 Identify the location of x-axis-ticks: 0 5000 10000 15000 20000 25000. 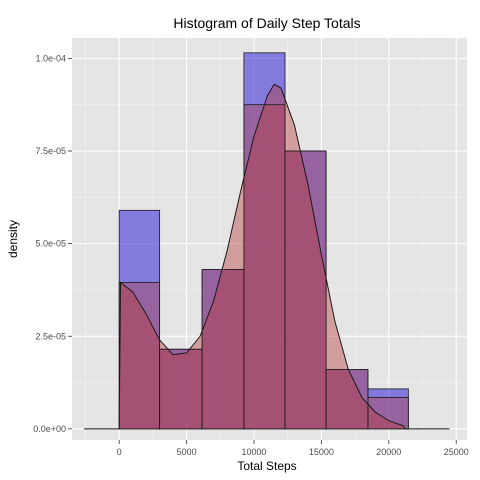
(293, 448).